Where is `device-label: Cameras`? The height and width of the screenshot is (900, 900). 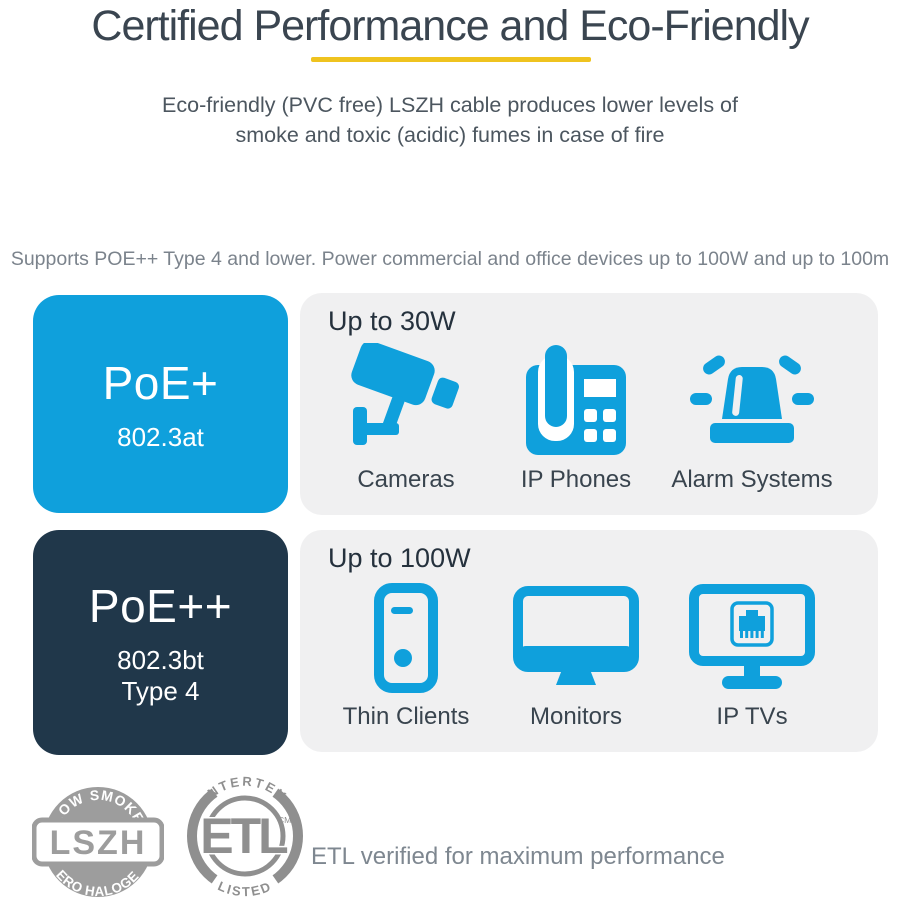
device-label: Cameras is located at coordinates (406, 479).